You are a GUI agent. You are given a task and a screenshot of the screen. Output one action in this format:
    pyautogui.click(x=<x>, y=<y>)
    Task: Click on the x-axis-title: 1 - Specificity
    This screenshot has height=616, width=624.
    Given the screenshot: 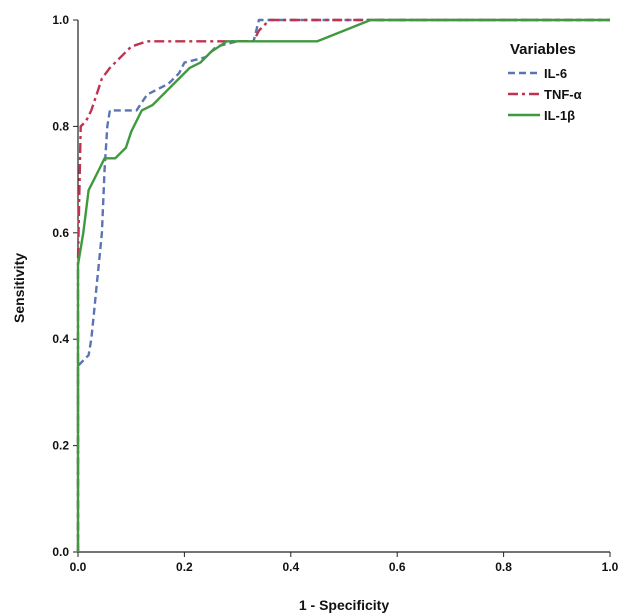 What is the action you would take?
    pyautogui.click(x=344, y=605)
    